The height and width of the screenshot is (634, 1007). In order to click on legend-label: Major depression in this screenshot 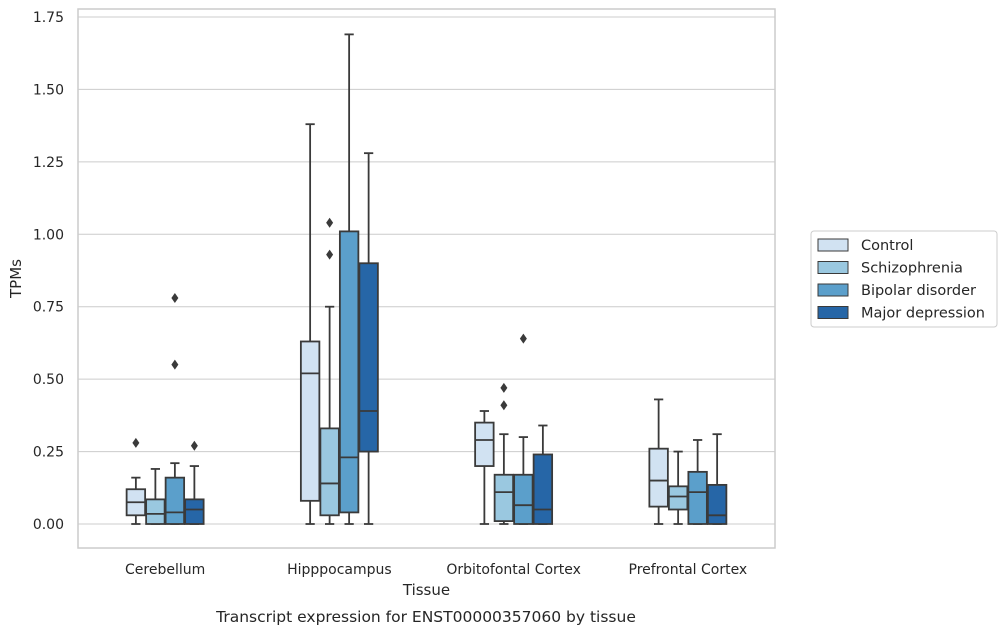, I will do `click(923, 314)`.